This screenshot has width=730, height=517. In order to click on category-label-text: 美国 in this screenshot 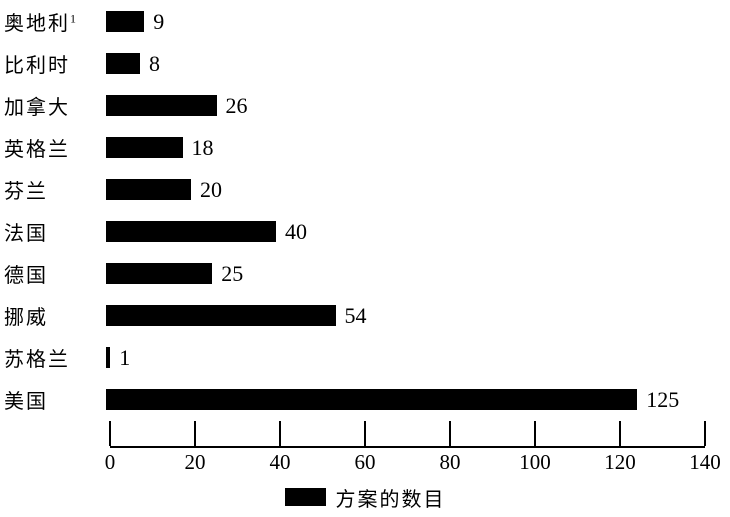, I will do `click(26, 401)`.